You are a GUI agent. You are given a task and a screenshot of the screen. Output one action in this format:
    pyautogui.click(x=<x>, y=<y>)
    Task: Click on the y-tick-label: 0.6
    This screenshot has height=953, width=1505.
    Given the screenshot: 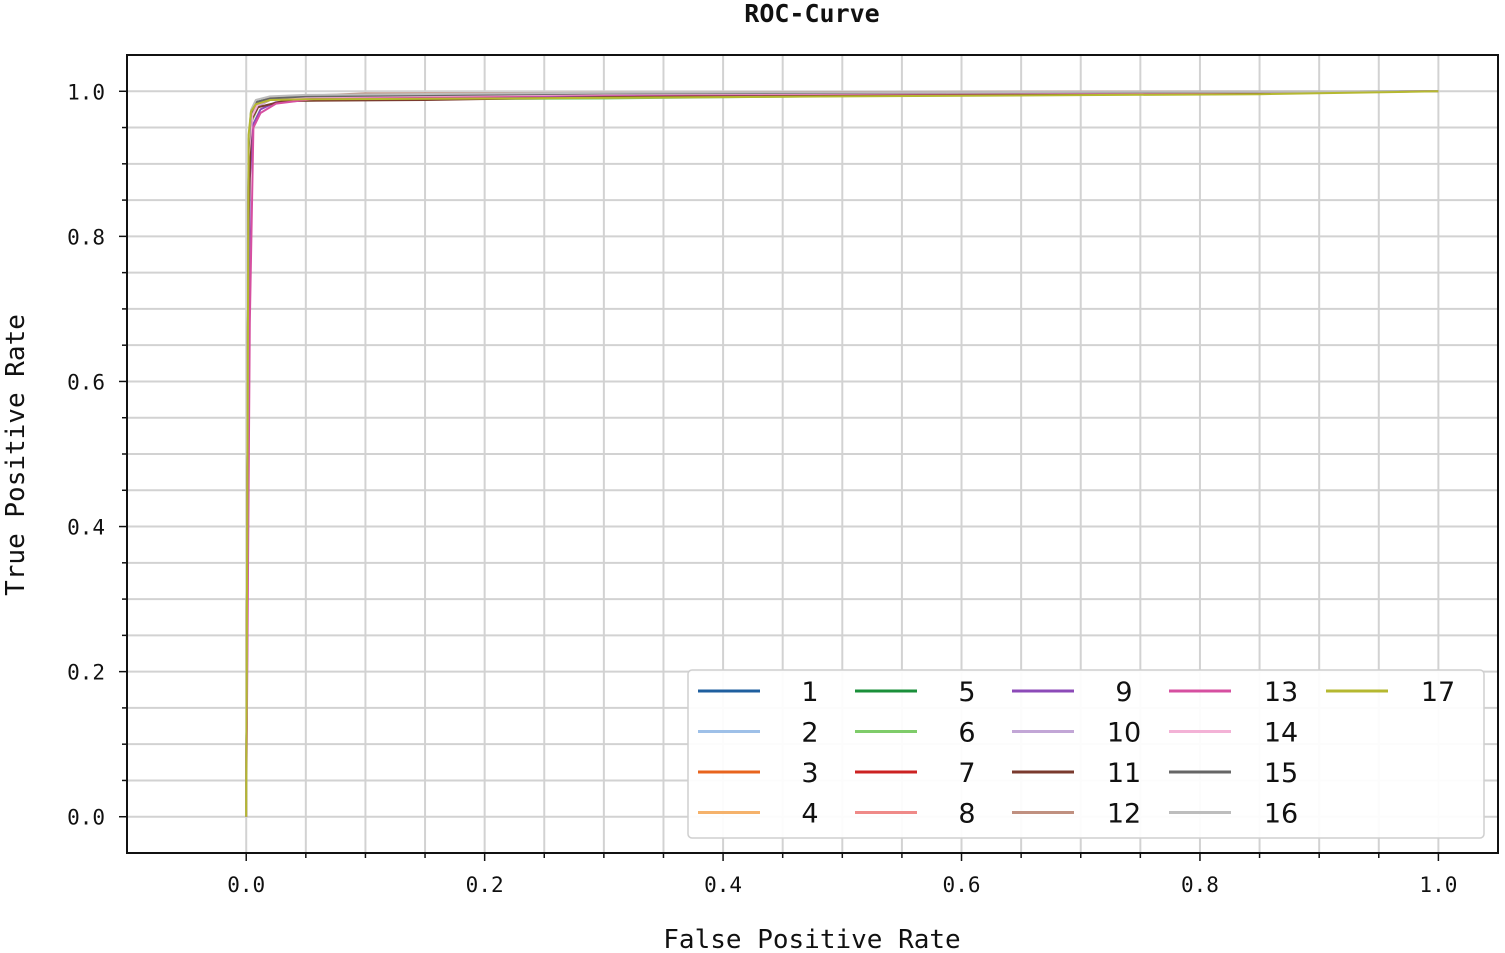 What is the action you would take?
    pyautogui.click(x=86, y=382)
    